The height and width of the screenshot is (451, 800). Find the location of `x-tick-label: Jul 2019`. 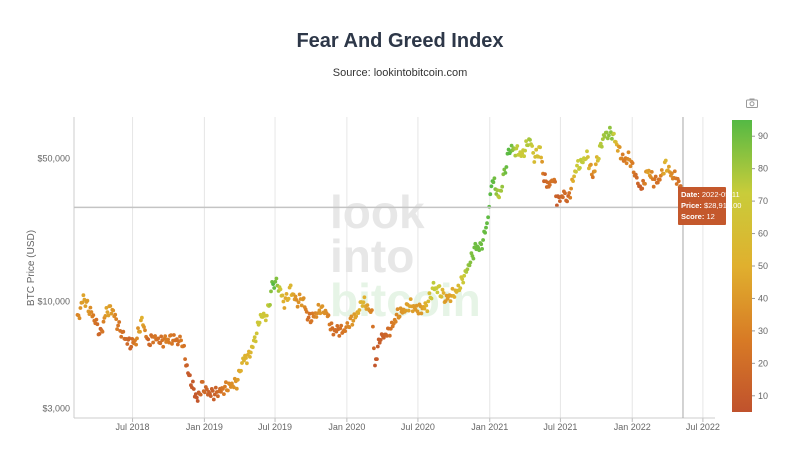

x-tick-label: Jul 2019 is located at coordinates (275, 427).